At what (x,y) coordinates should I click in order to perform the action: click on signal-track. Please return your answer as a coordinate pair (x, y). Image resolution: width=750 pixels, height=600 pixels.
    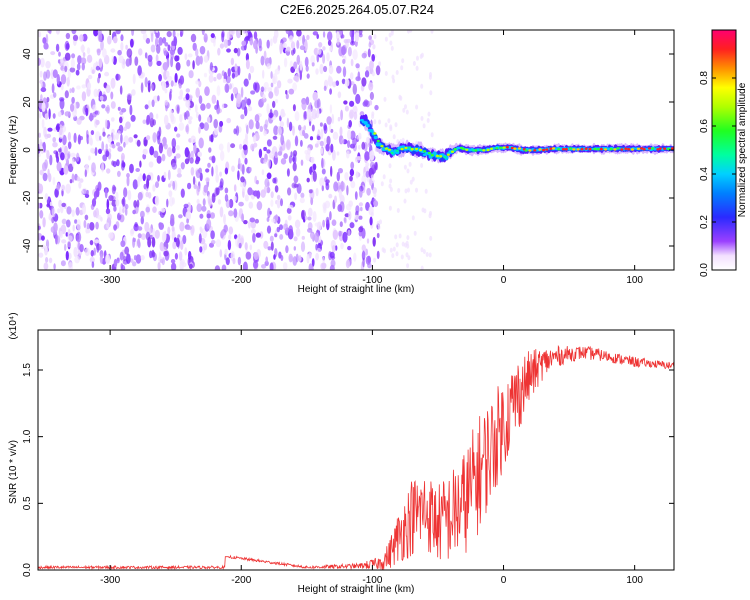
    Looking at the image, I should click on (516, 138).